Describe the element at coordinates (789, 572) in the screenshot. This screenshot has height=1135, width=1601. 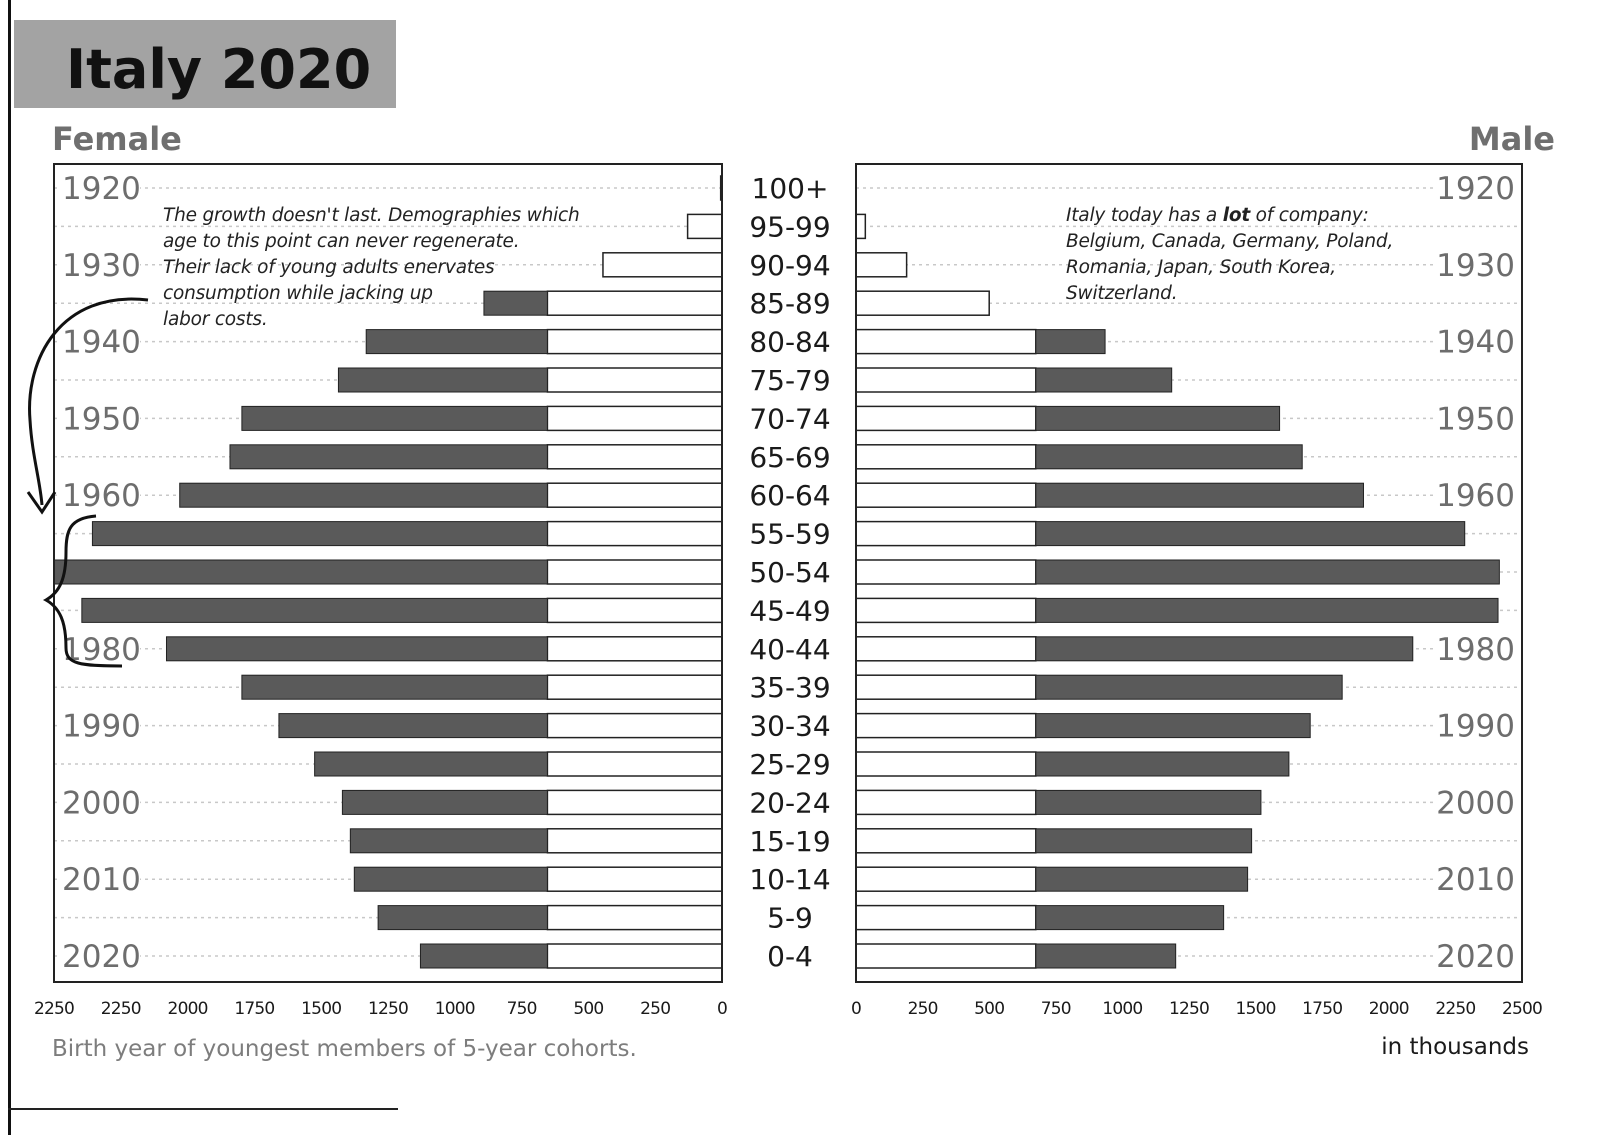
I see `age-group-label: 50-54` at that location.